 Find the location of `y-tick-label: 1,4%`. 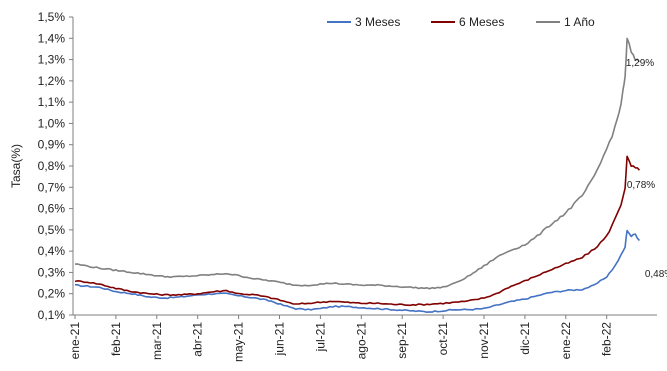

y-tick-label: 1,4% is located at coordinates (52, 38).